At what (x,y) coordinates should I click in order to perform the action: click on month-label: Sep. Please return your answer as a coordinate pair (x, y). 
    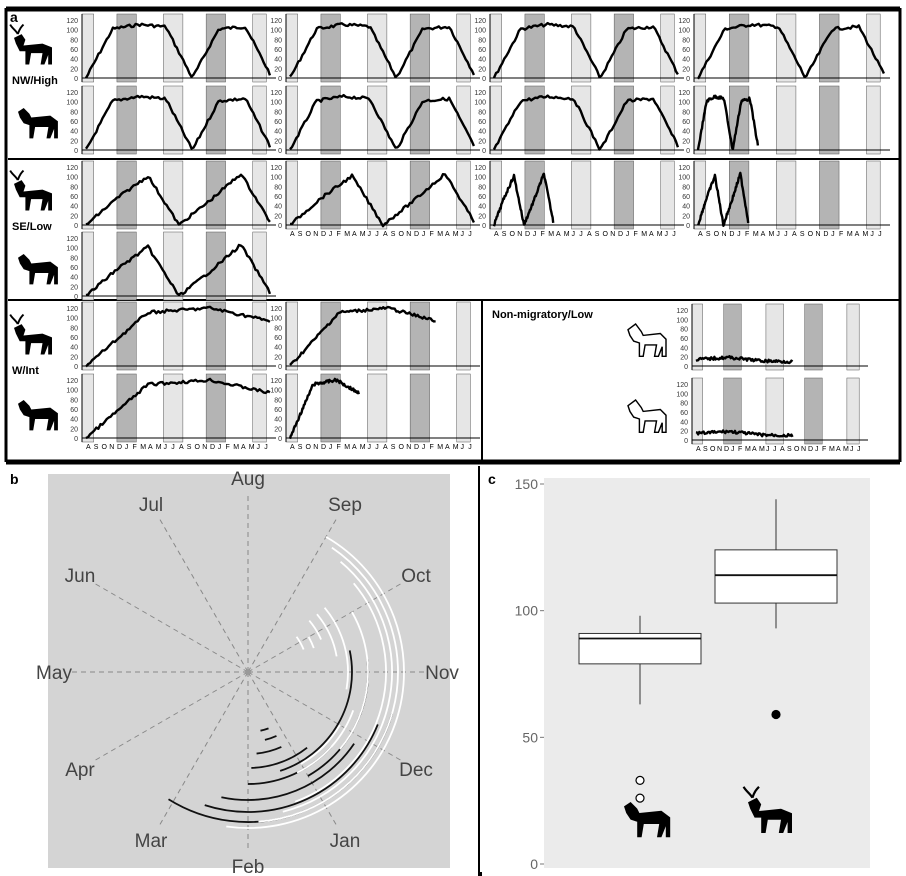
    Looking at the image, I should click on (345, 505).